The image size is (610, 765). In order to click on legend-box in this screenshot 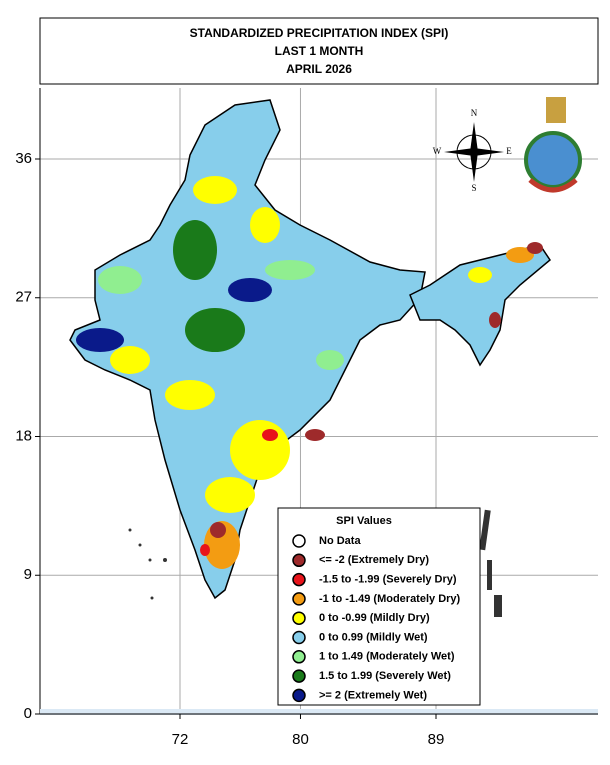, I will do `click(379, 606)`.